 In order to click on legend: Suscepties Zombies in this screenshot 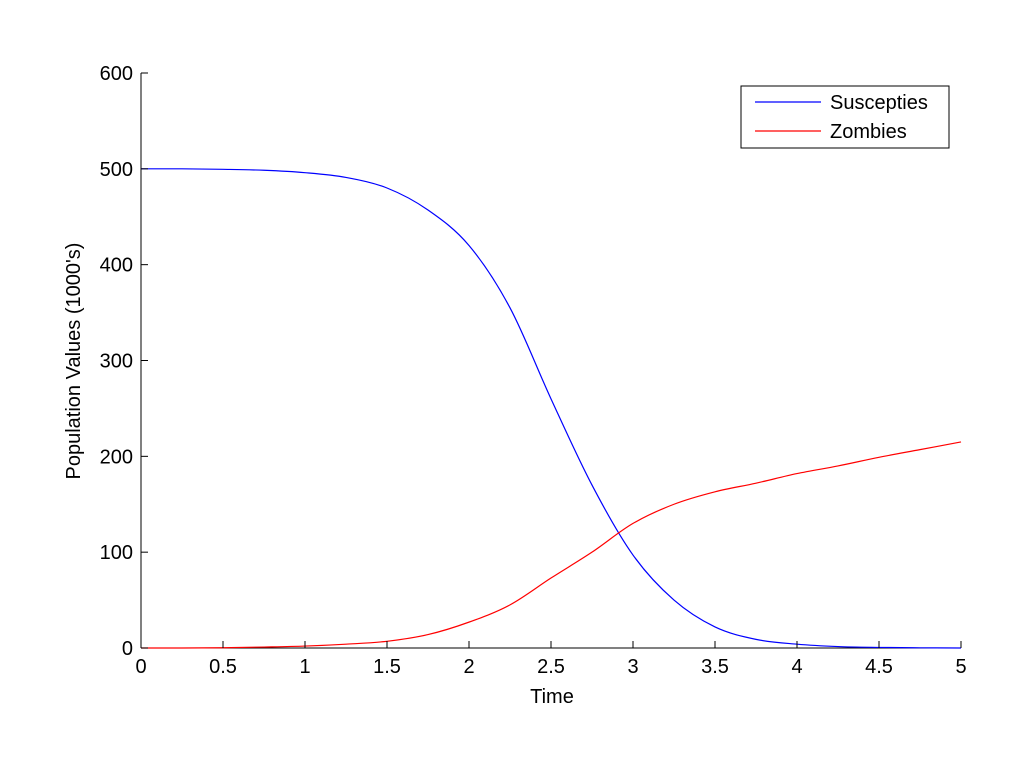, I will do `click(845, 117)`.